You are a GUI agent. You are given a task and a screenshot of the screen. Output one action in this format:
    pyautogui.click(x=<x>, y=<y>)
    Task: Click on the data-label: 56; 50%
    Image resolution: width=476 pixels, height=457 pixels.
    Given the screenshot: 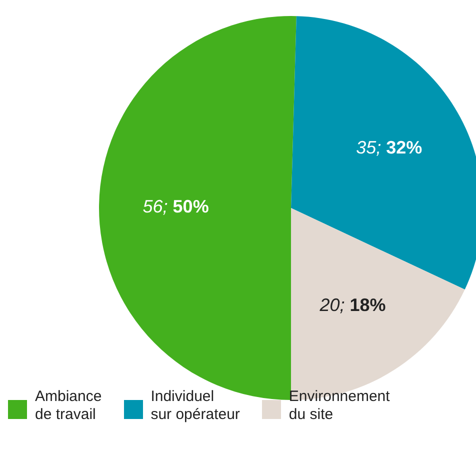 What is the action you would take?
    pyautogui.click(x=175, y=206)
    